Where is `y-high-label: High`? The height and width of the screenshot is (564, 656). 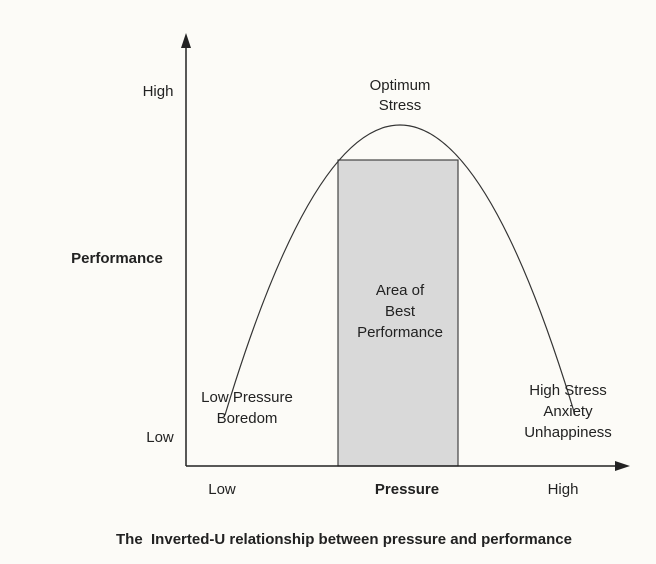 y-high-label: High is located at coordinates (158, 91).